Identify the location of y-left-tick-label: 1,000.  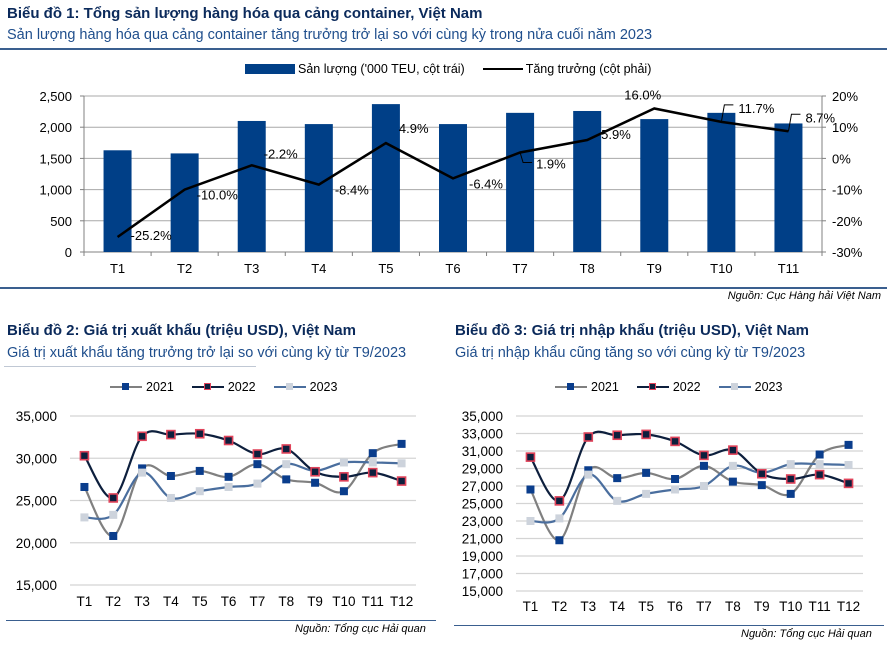
(55, 190).